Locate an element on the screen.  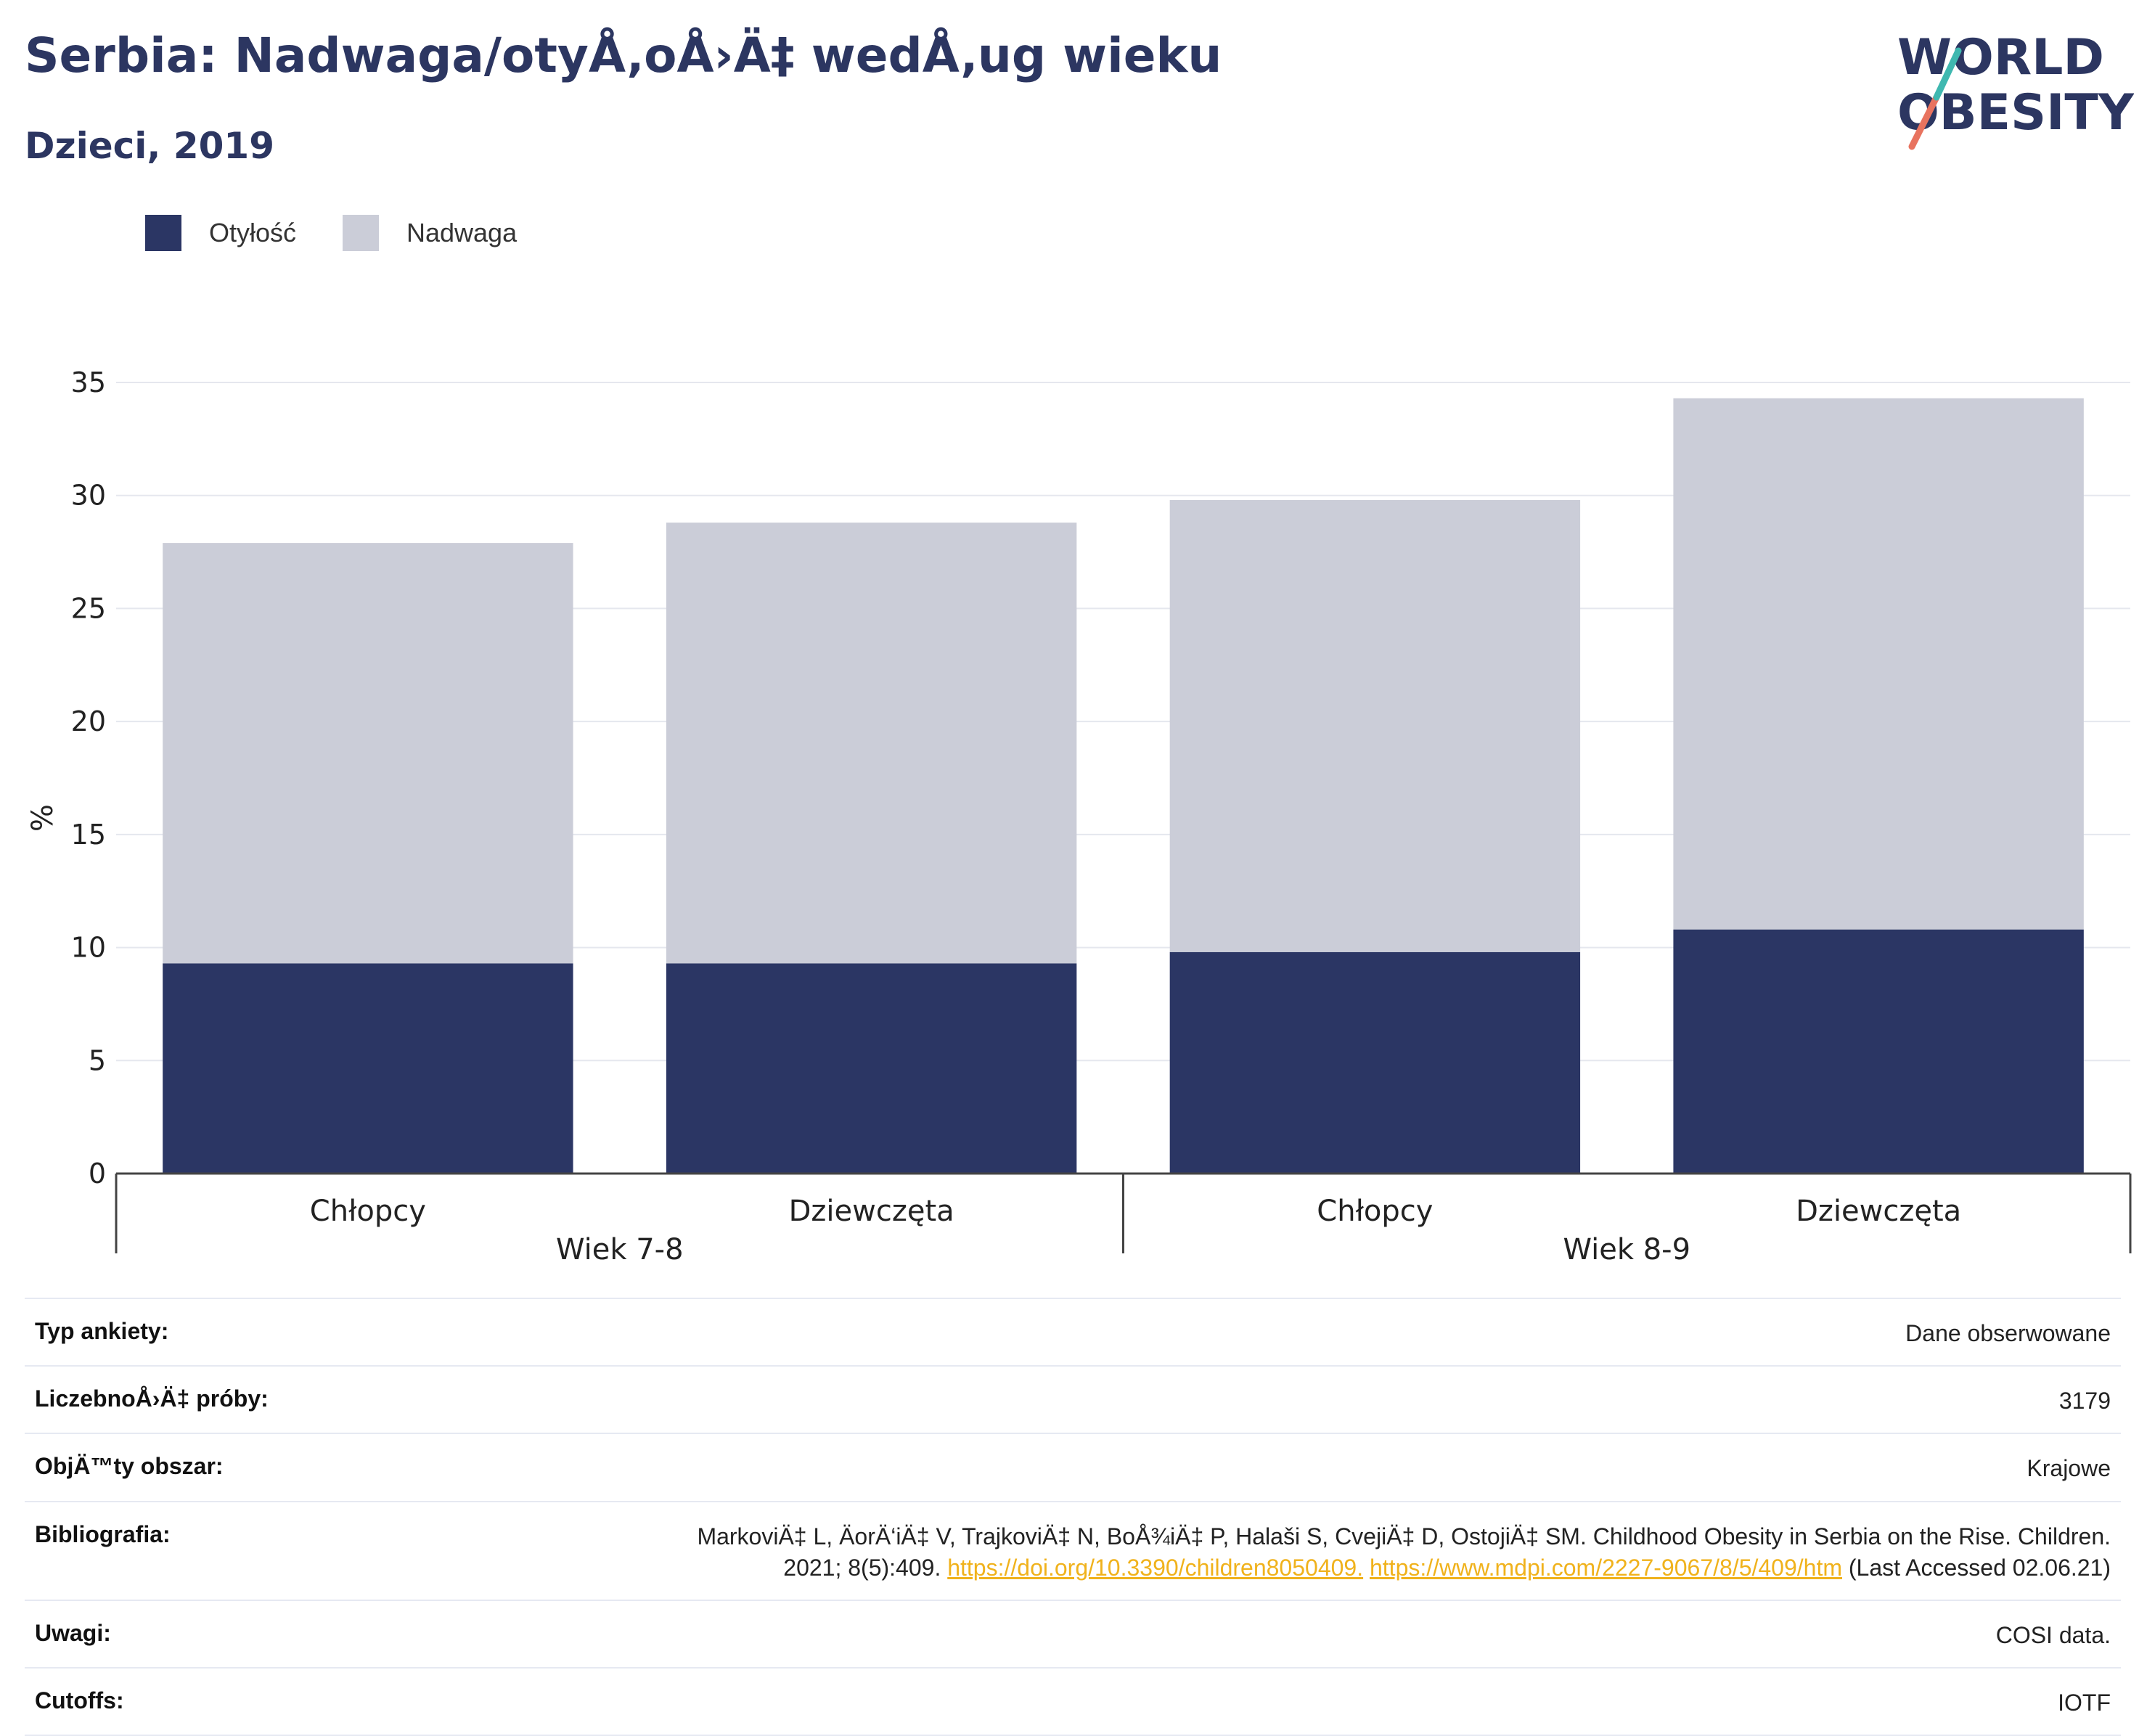
legend-swatch-overweight is located at coordinates (361, 233).